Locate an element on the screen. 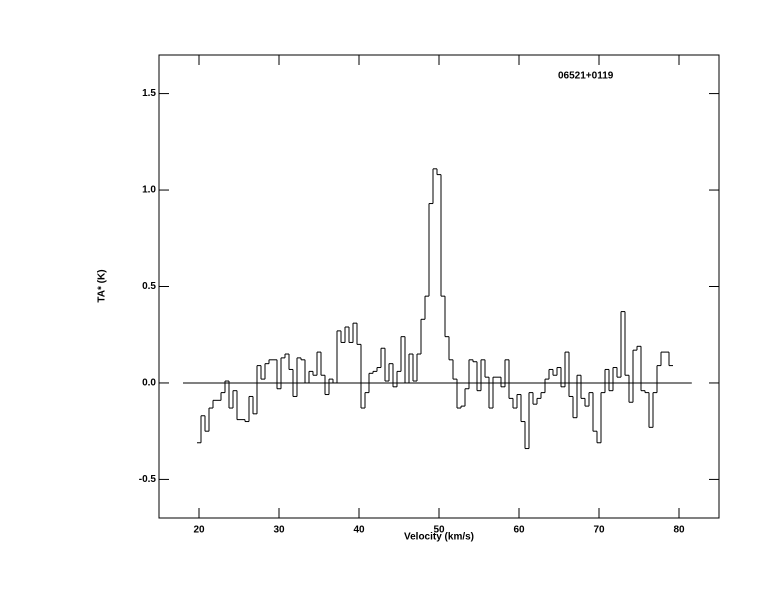 This screenshot has height=612, width=774. x-tick-label: 80 is located at coordinates (679, 530).